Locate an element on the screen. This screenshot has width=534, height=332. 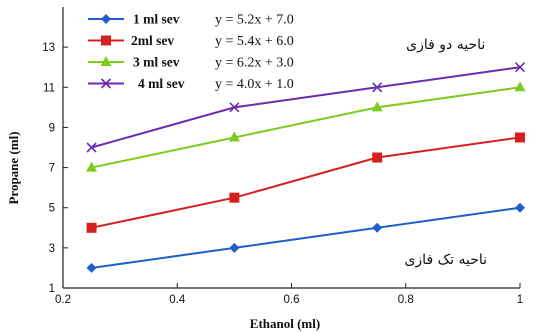
legend-item-1: 1 ml sev y = 5.2x + 7.0 is located at coordinates (191, 20).